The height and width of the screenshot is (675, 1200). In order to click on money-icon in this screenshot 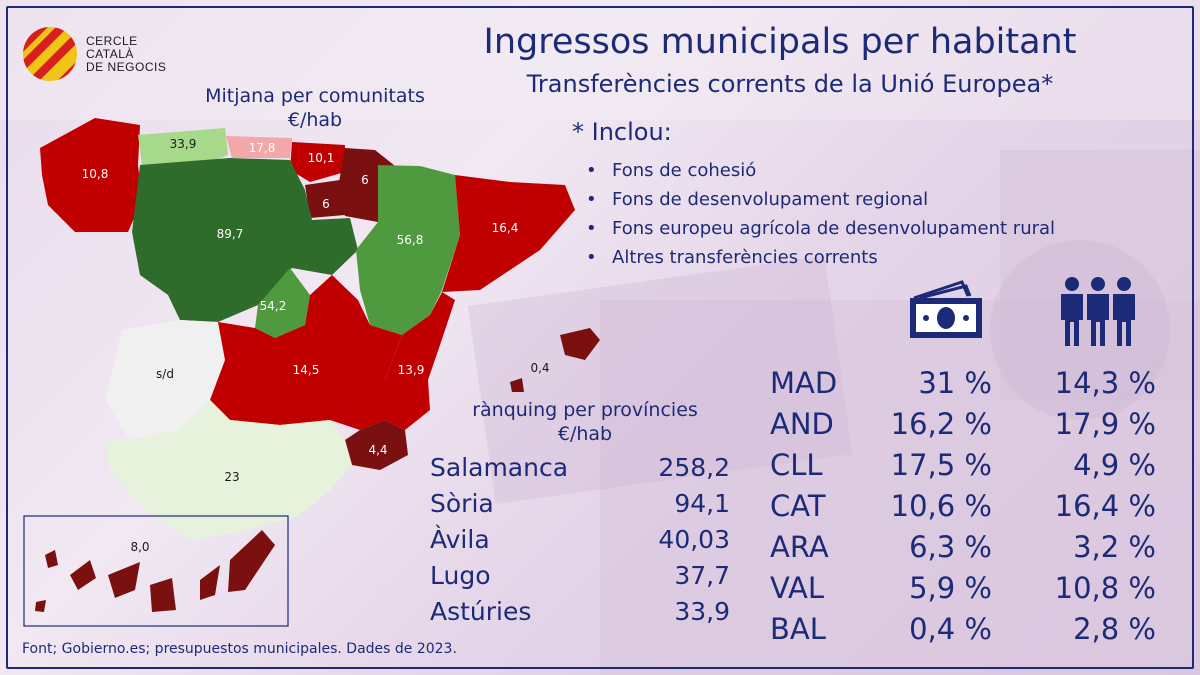, I will do `click(946, 309)`.